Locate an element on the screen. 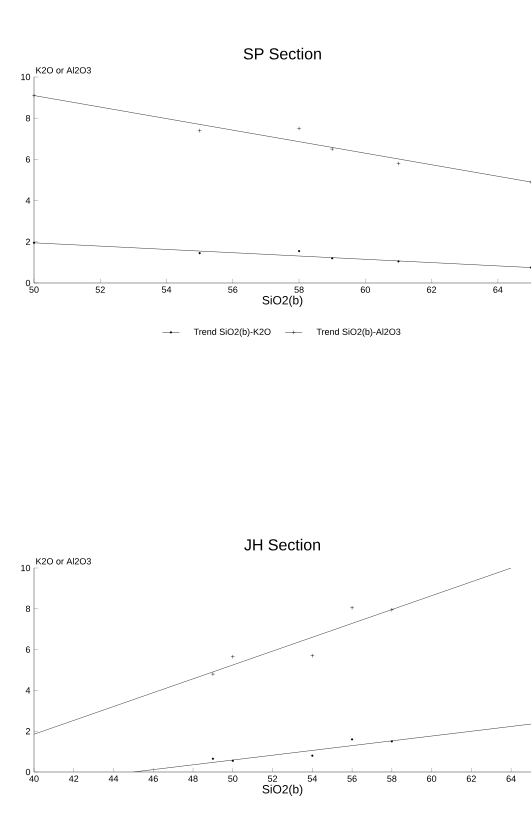  chart-title: SP Section is located at coordinates (282, 54).